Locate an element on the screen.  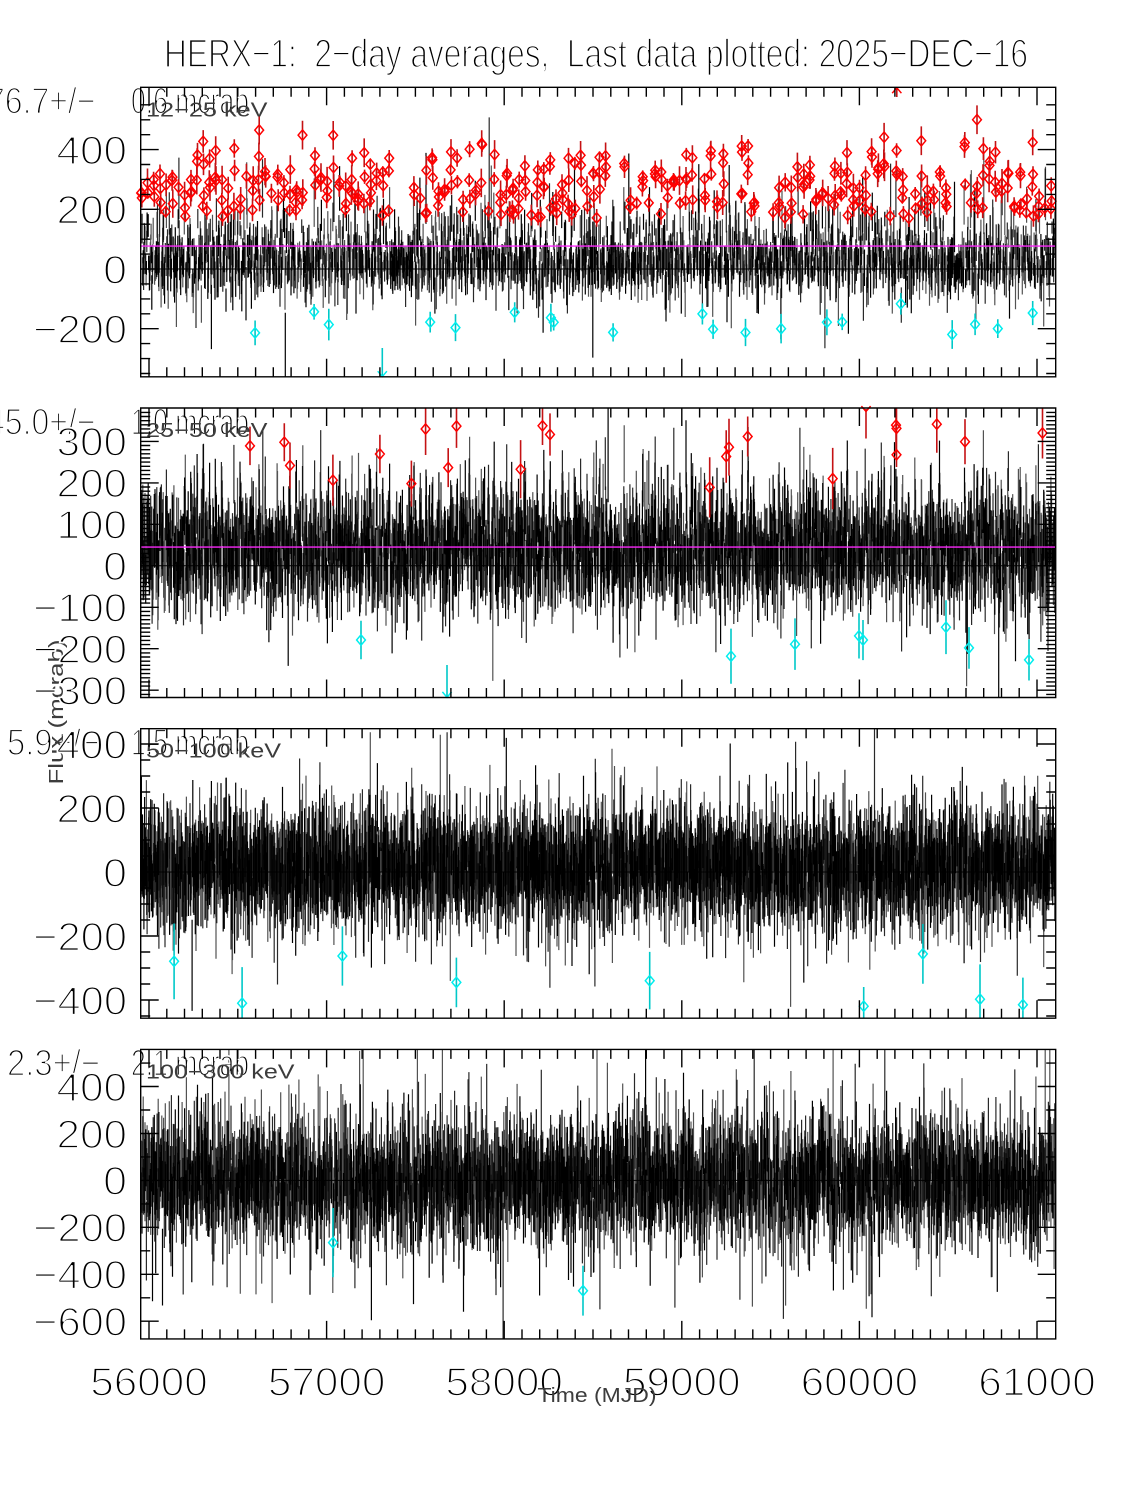
svg-text: 5.9+/− is located at coordinates (53, 742).